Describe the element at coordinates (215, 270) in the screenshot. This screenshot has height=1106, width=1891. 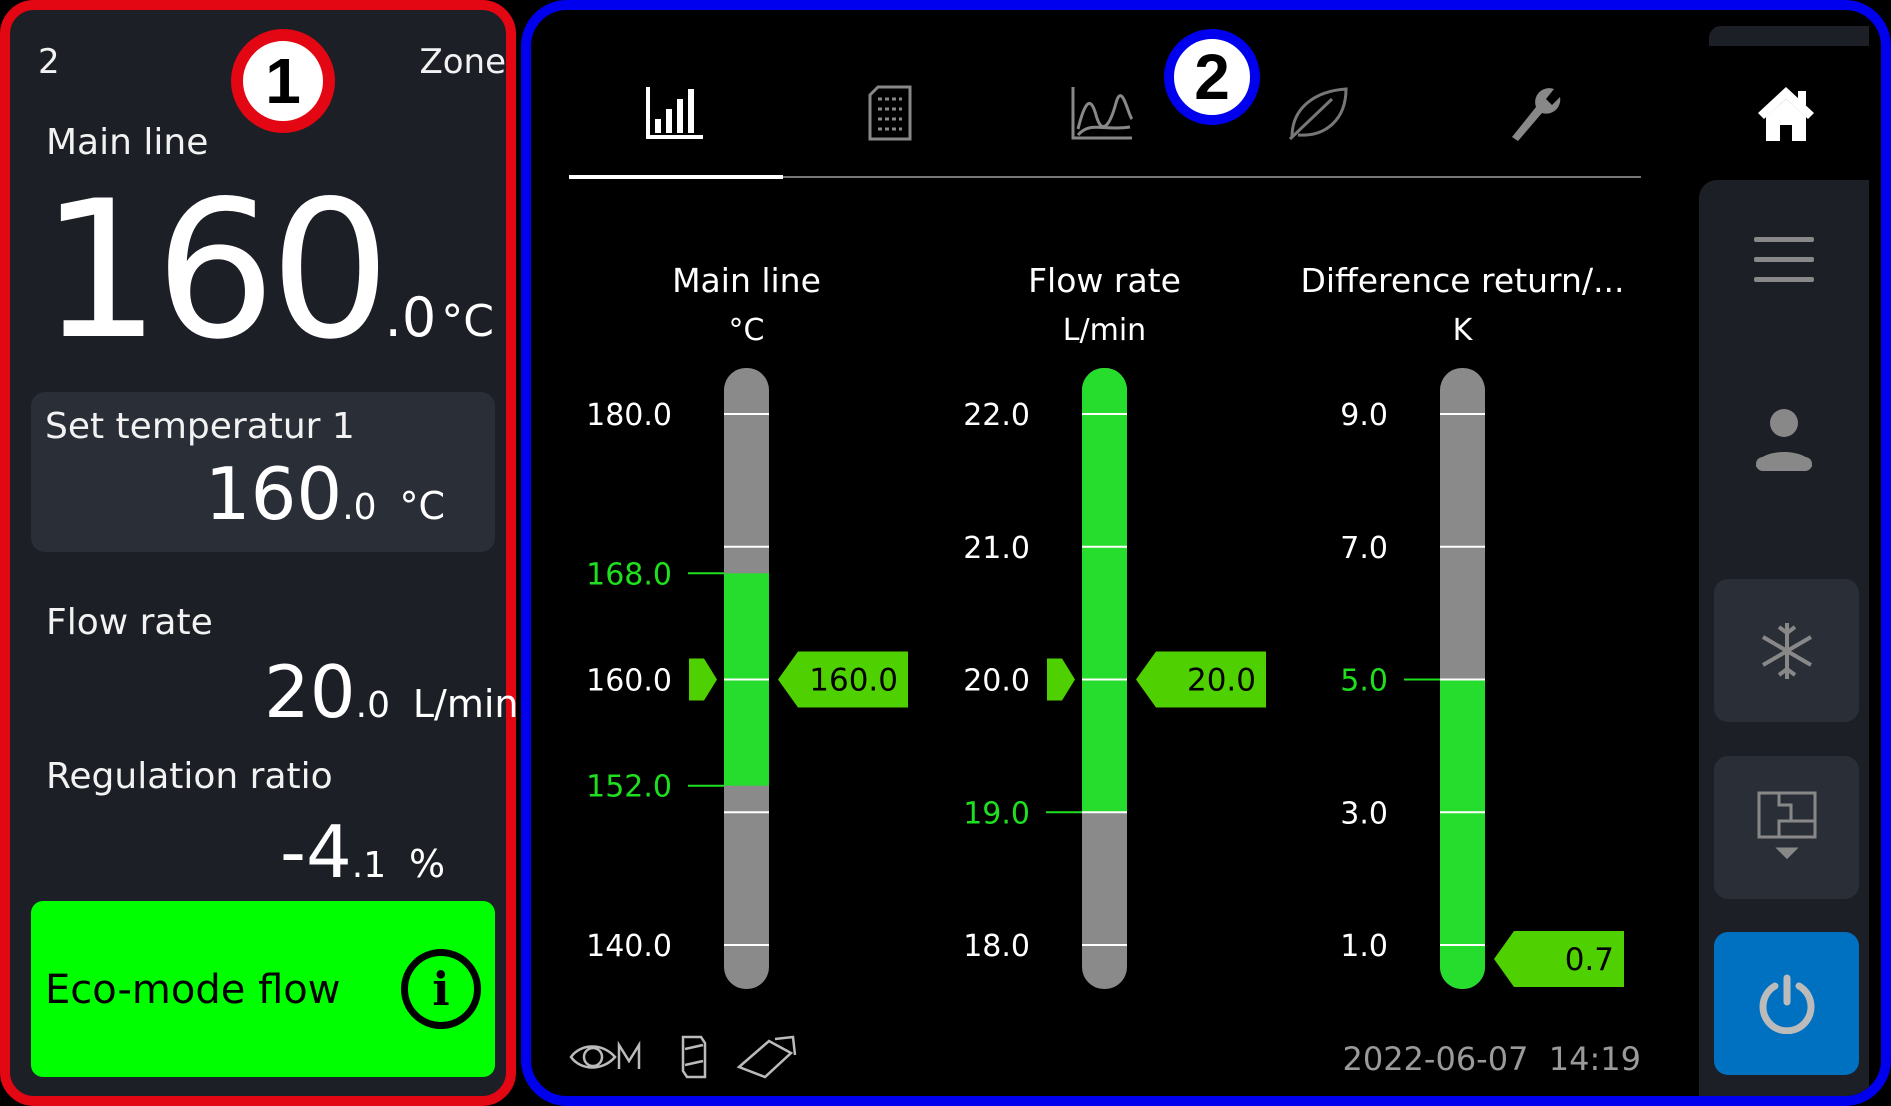
I see `main-line-int: 160` at that location.